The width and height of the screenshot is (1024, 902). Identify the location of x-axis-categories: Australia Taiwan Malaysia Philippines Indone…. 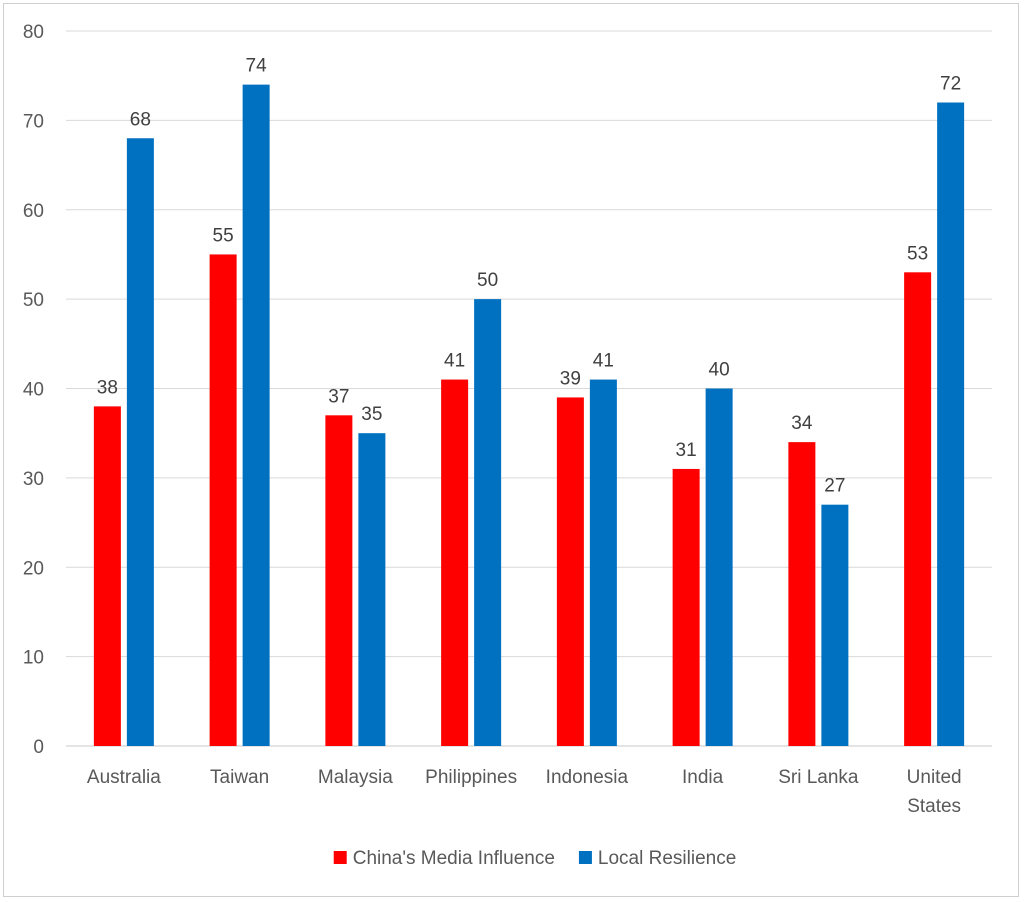
(524, 792).